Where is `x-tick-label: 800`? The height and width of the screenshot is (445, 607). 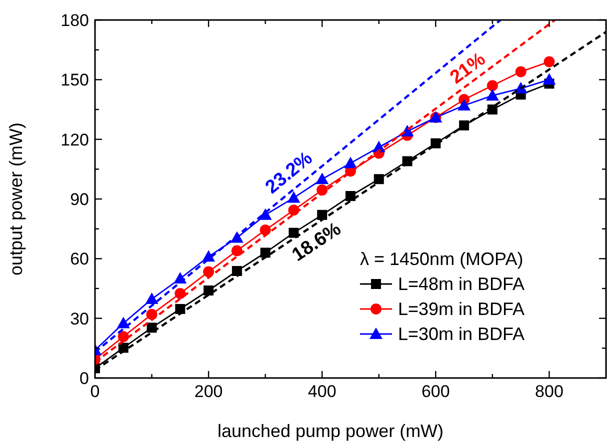 x-tick-label: 800 is located at coordinates (549, 391).